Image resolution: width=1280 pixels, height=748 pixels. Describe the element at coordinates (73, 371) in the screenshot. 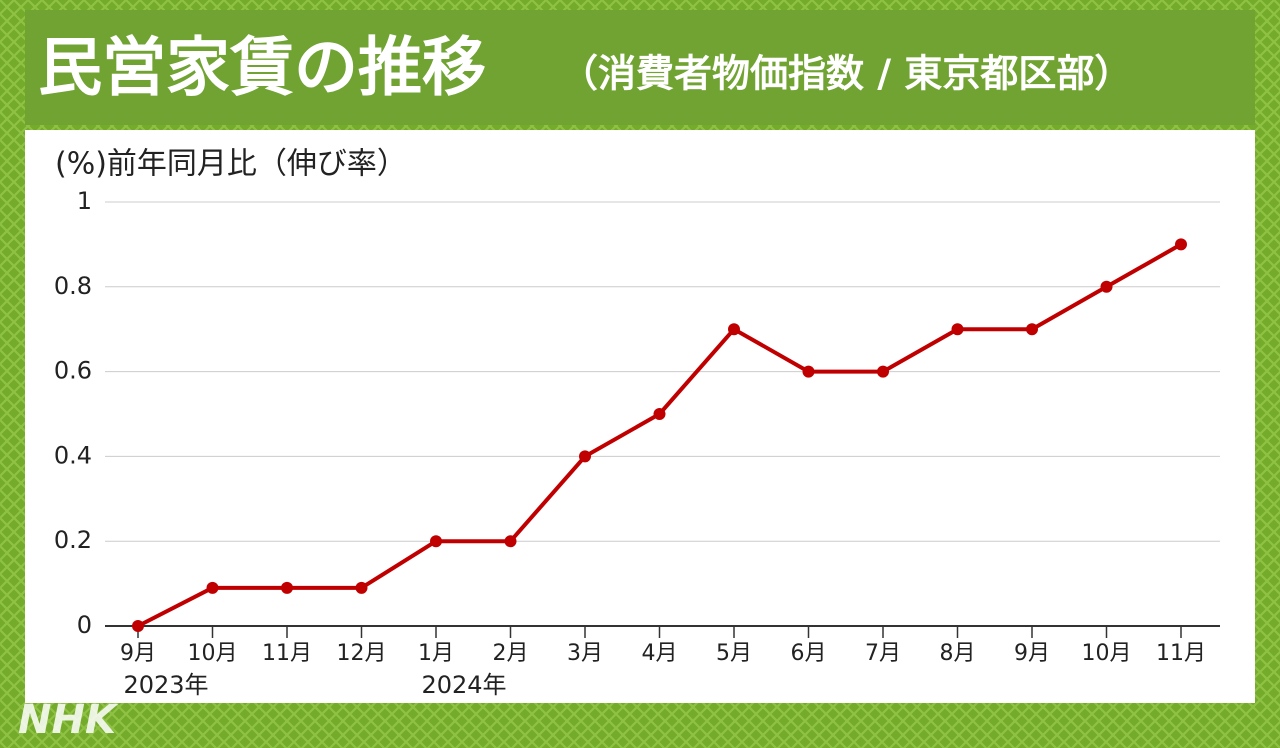

I see `y-tick-label: 0.6` at that location.